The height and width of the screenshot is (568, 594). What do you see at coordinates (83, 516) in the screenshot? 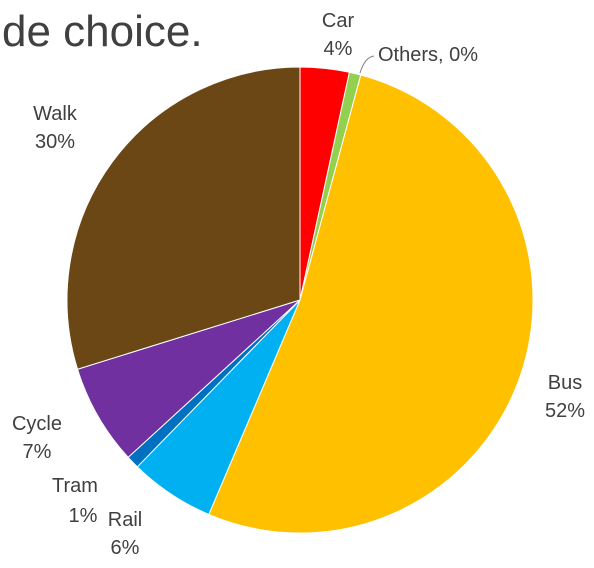
I see `label-tram-value: 1%` at bounding box center [83, 516].